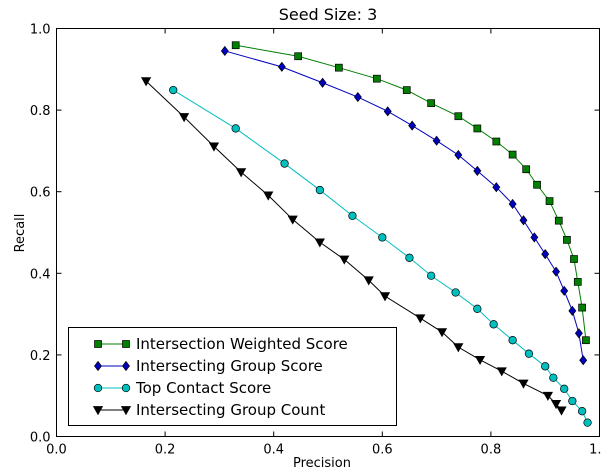 The width and height of the screenshot is (602, 473). I want to click on legend-label: Intersection Weighted Score, so click(242, 344).